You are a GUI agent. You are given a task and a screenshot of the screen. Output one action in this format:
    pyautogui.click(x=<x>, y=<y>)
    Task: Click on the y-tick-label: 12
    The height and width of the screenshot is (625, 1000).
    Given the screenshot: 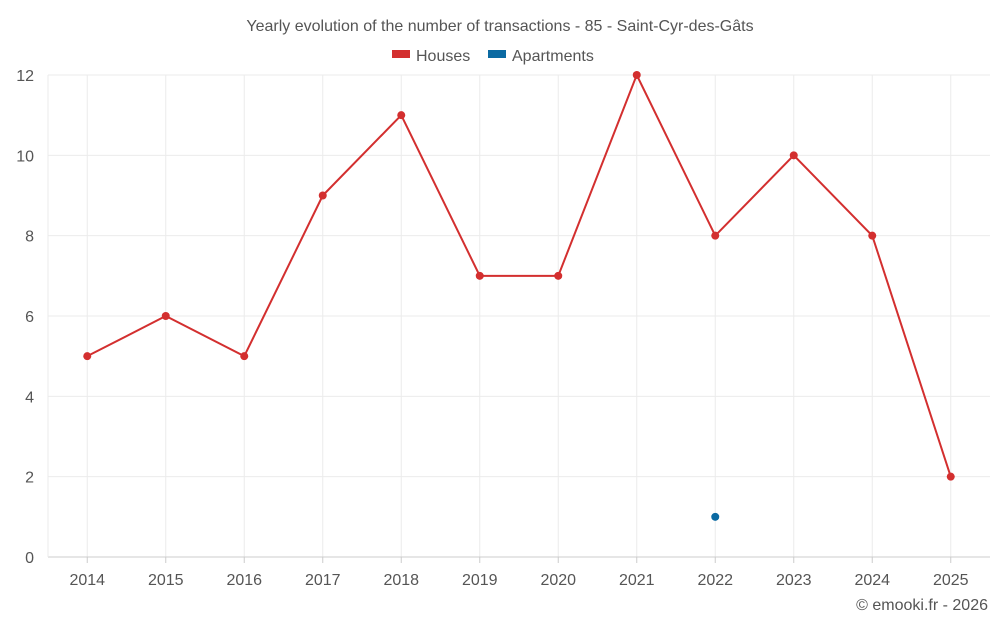 What is the action you would take?
    pyautogui.click(x=25, y=76)
    